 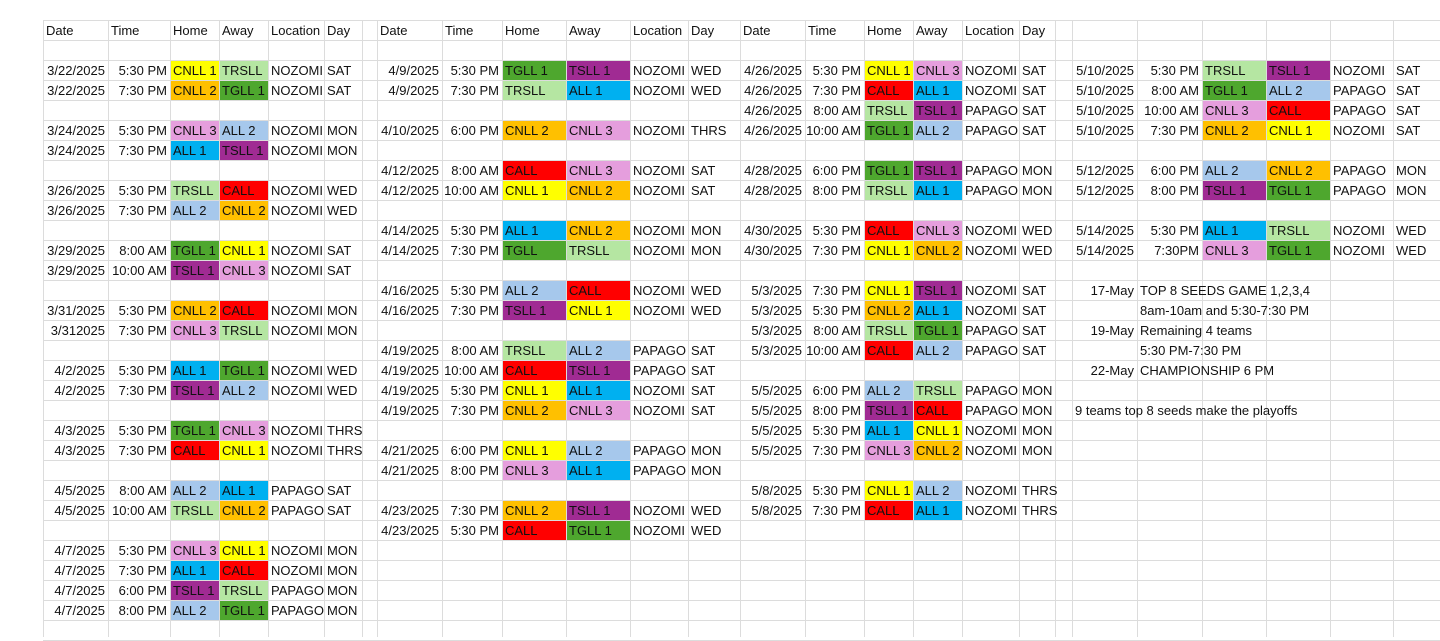 What do you see at coordinates (836, 510) in the screenshot?
I see `game-time-cell: 7:30 PM` at bounding box center [836, 510].